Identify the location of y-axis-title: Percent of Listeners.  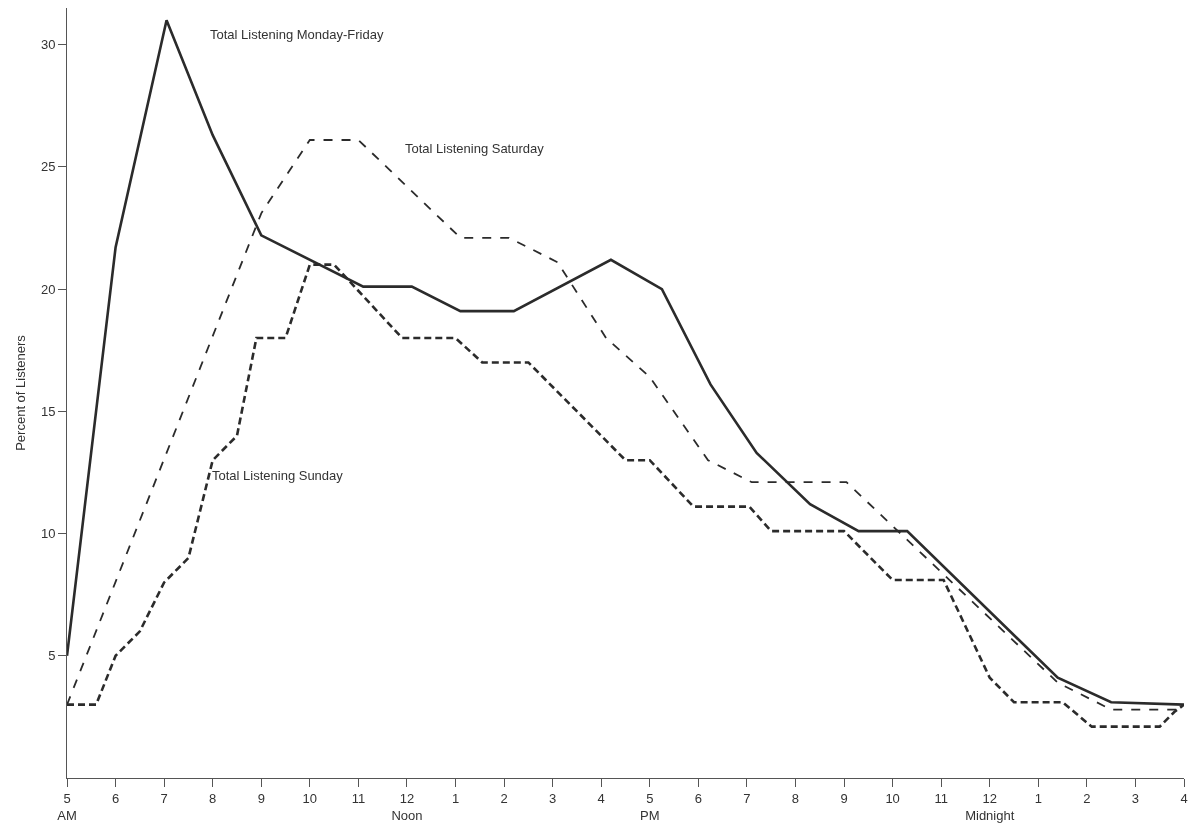
(20, 392).